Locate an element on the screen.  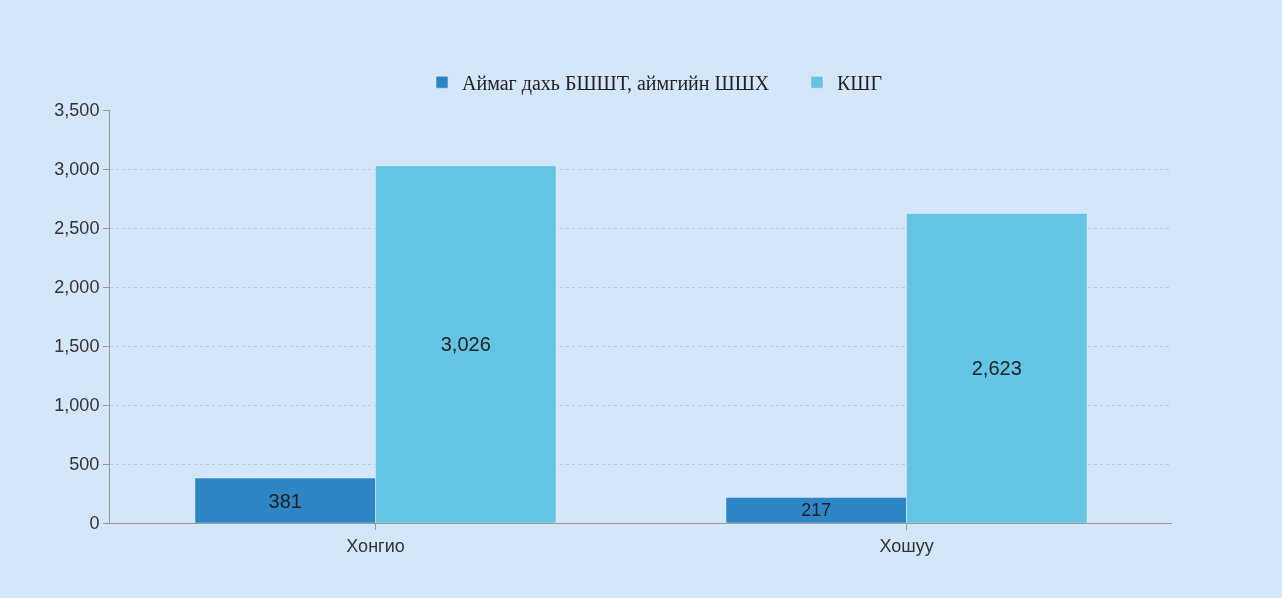
x-tick-label: Хошуу is located at coordinates (906, 545).